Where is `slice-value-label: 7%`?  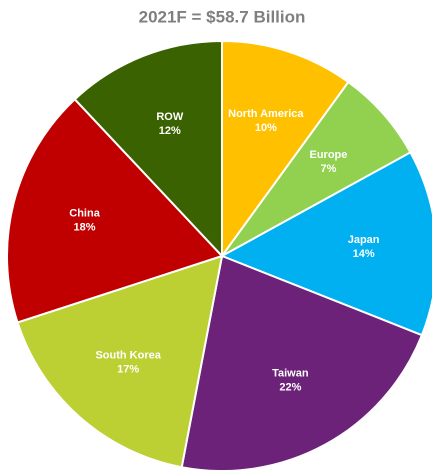
slice-value-label: 7% is located at coordinates (328, 169).